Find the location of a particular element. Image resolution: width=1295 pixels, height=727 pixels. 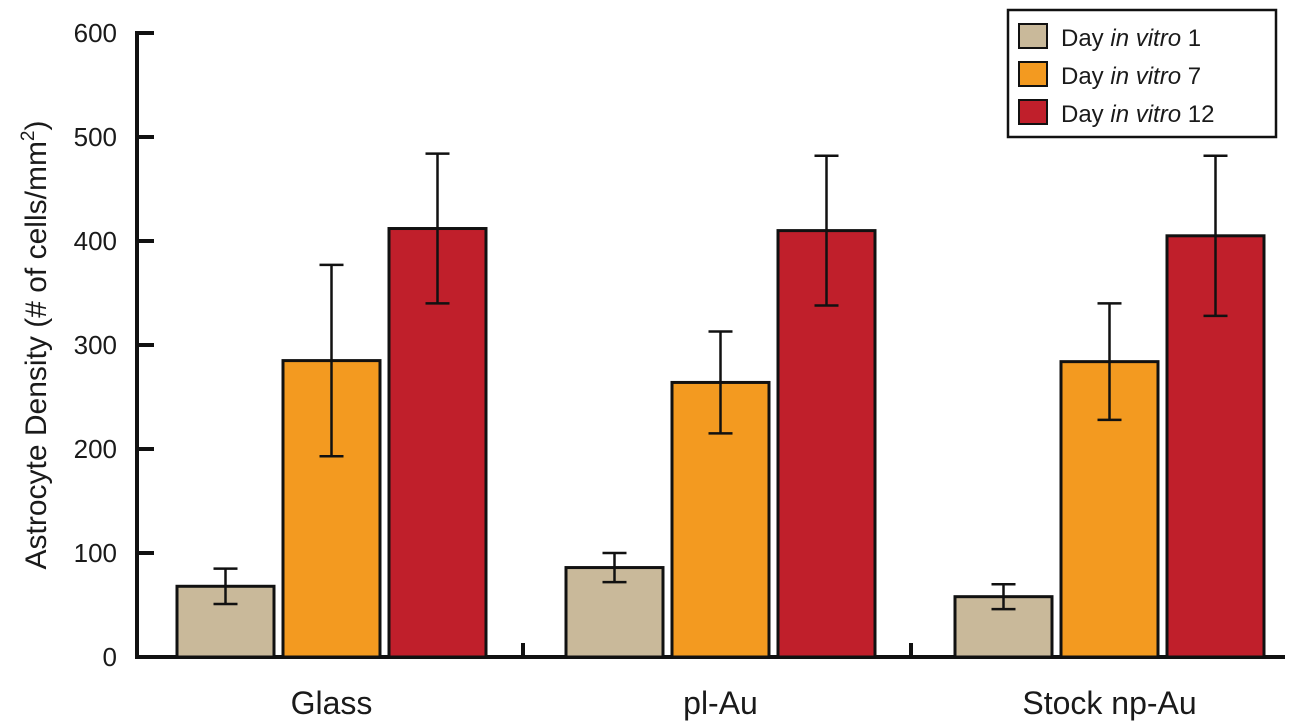

legend-label-suffix: 7 is located at coordinates (1191, 76).